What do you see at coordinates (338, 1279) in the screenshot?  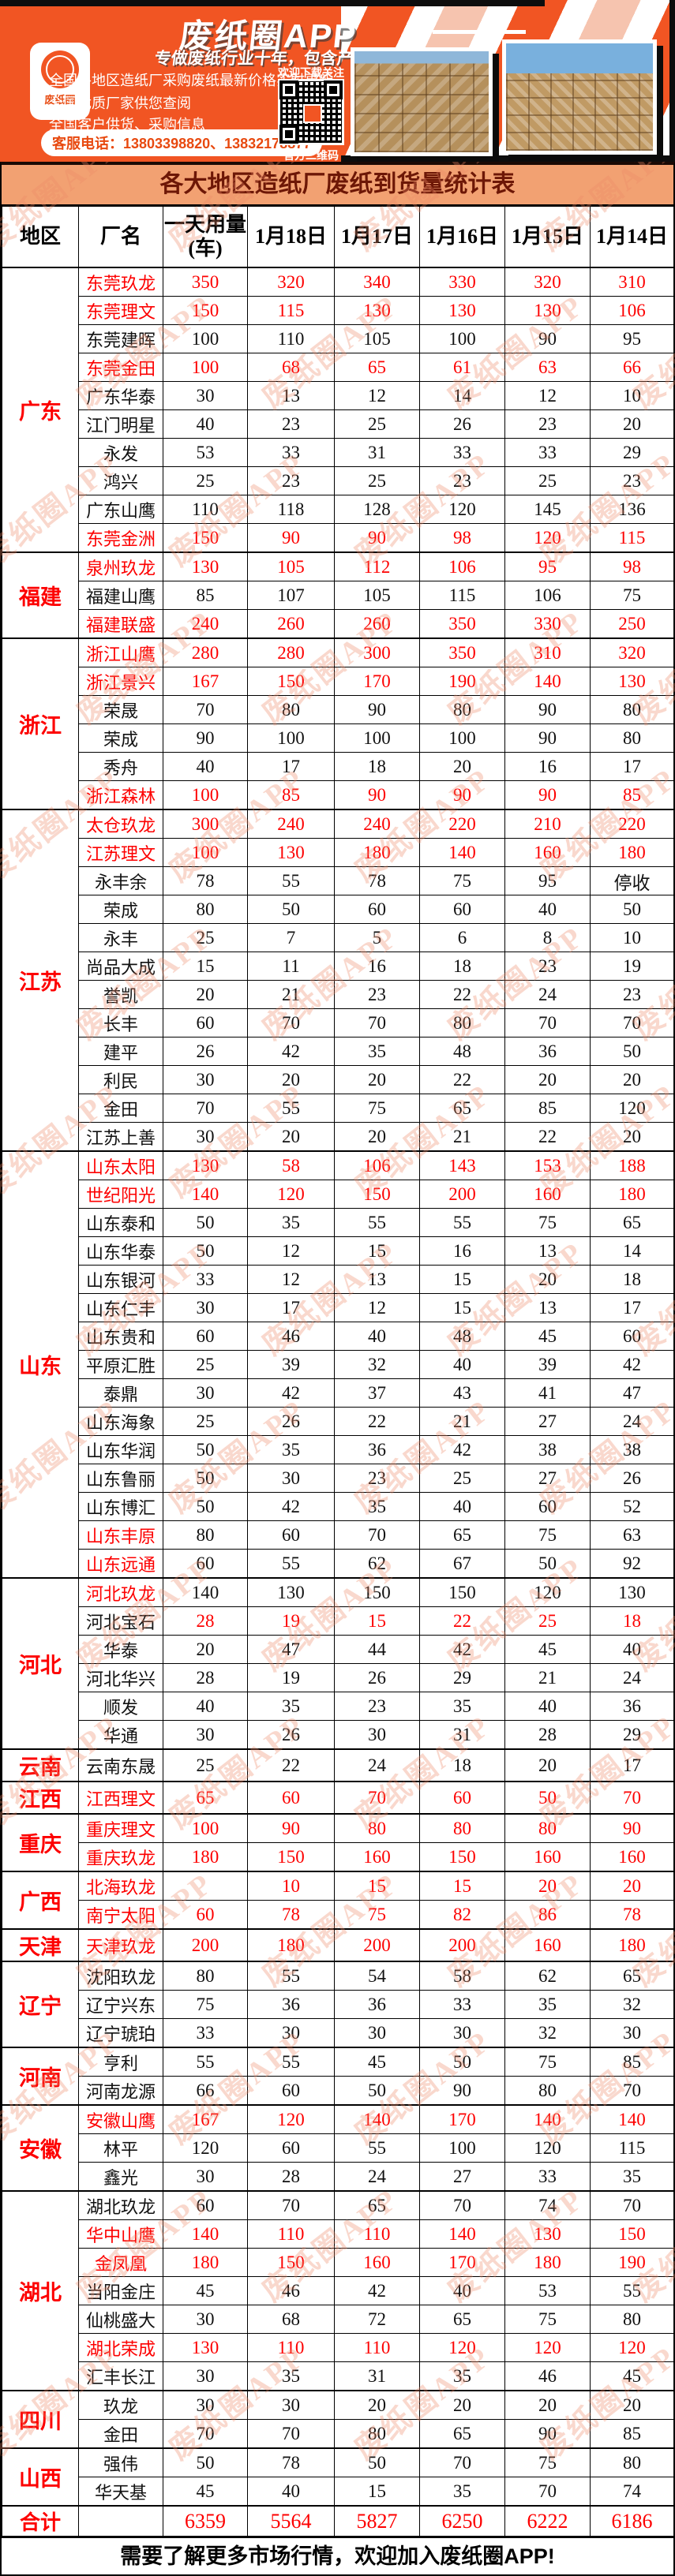 I see `table-row: 山东银河 33 12 13 15 20 18` at bounding box center [338, 1279].